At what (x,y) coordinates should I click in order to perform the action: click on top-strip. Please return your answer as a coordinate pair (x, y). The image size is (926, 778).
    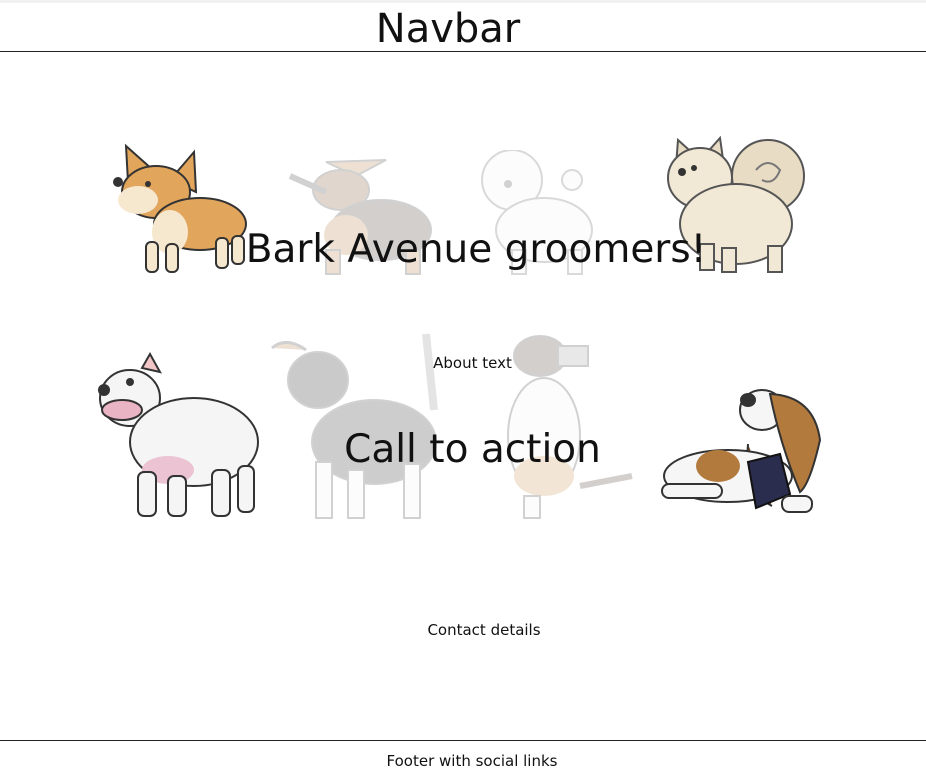
    Looking at the image, I should click on (463, 1).